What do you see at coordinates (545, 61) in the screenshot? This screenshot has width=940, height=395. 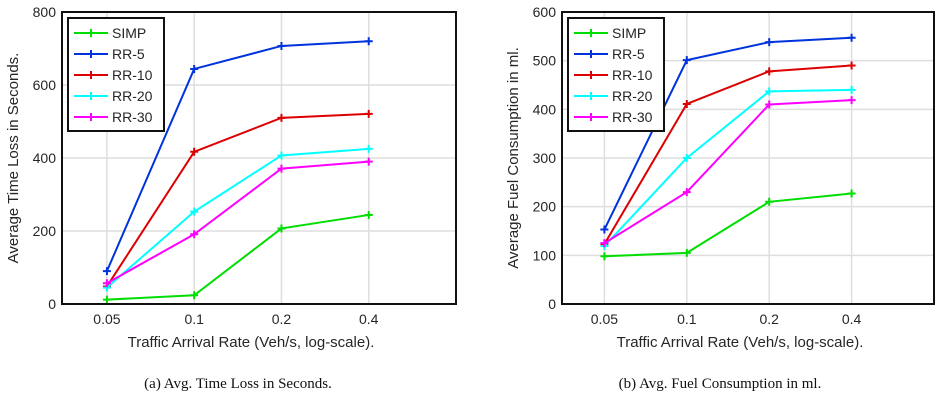 I see `y-tick-label: 500` at bounding box center [545, 61].